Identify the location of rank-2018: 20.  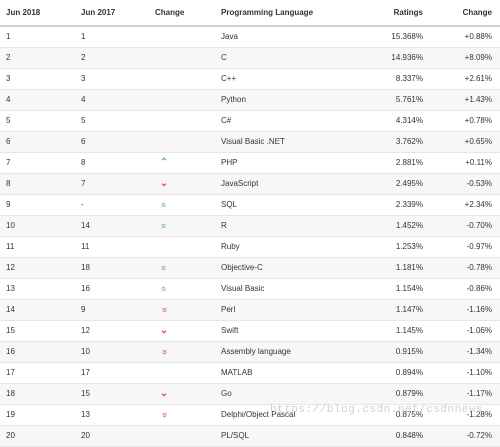
(10, 435).